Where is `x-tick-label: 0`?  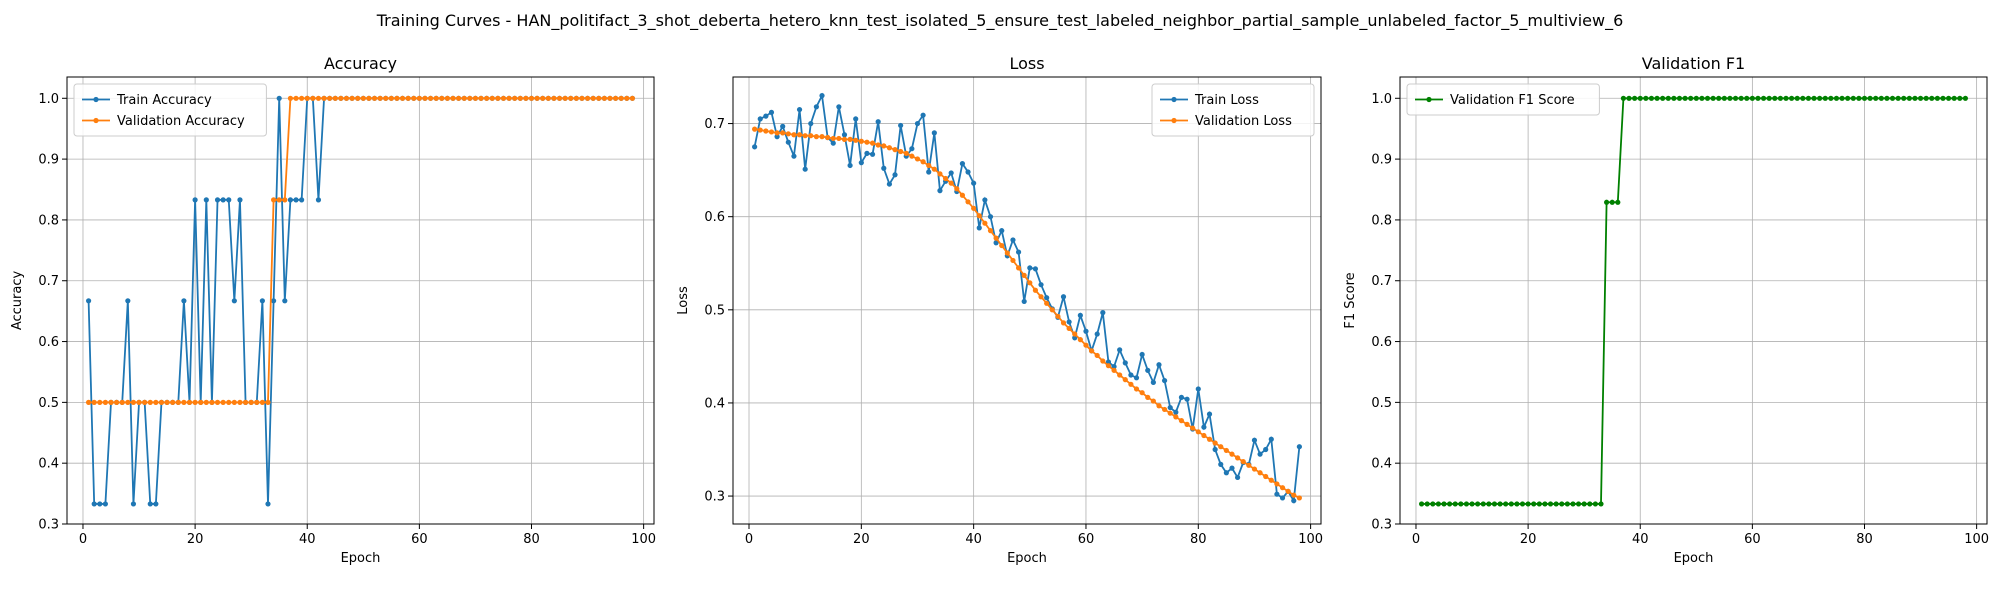
x-tick-label: 0 is located at coordinates (83, 539).